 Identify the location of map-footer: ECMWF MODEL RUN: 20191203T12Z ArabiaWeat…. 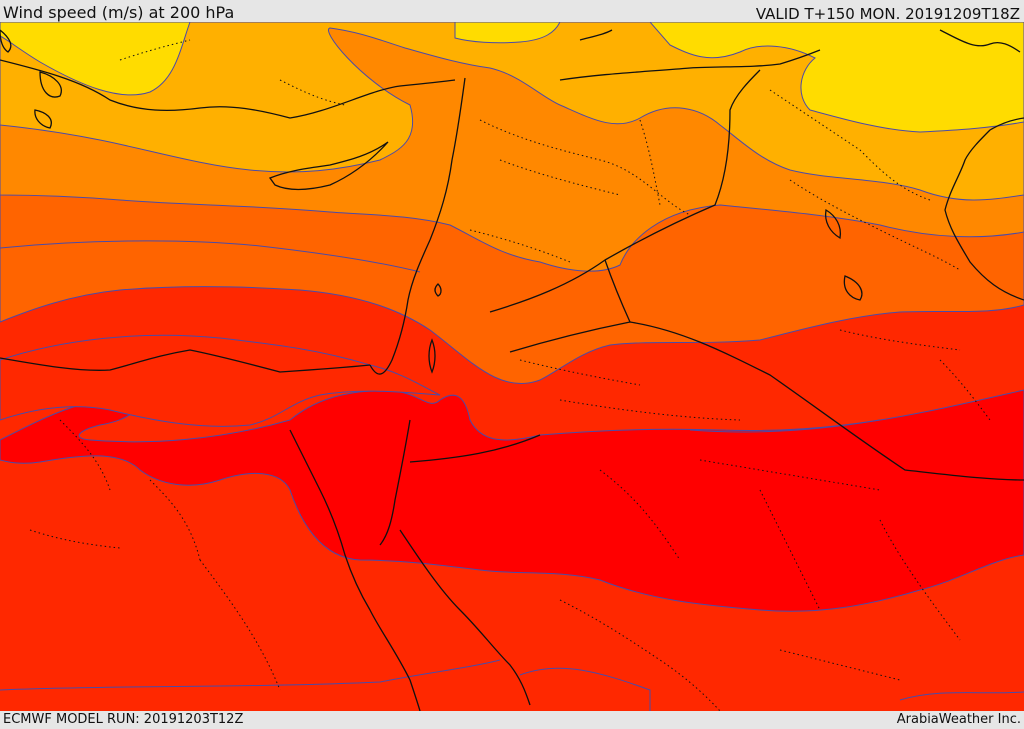
(512, 720).